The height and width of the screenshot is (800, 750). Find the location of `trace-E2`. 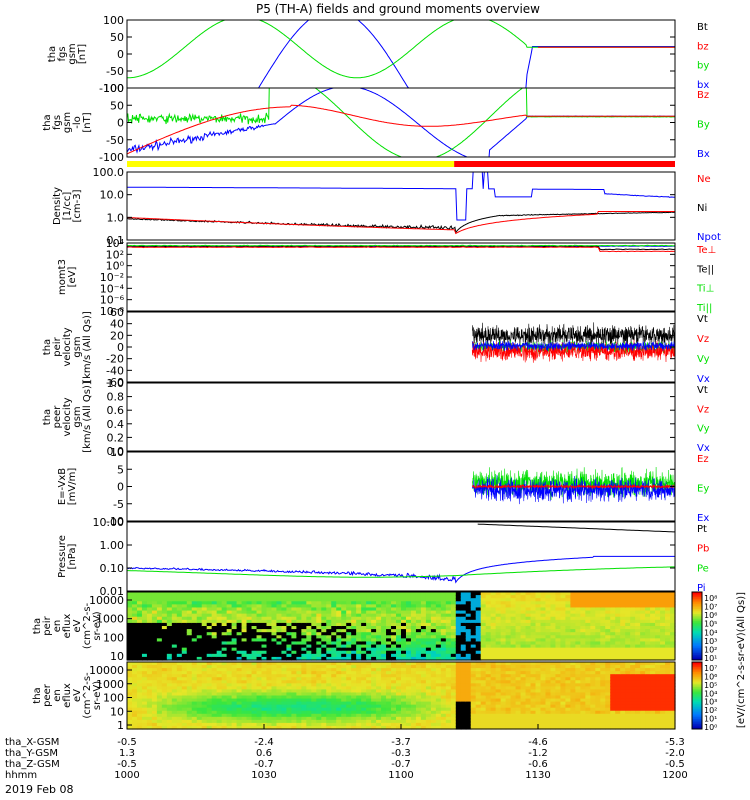

trace-E2 is located at coordinates (573, 486).